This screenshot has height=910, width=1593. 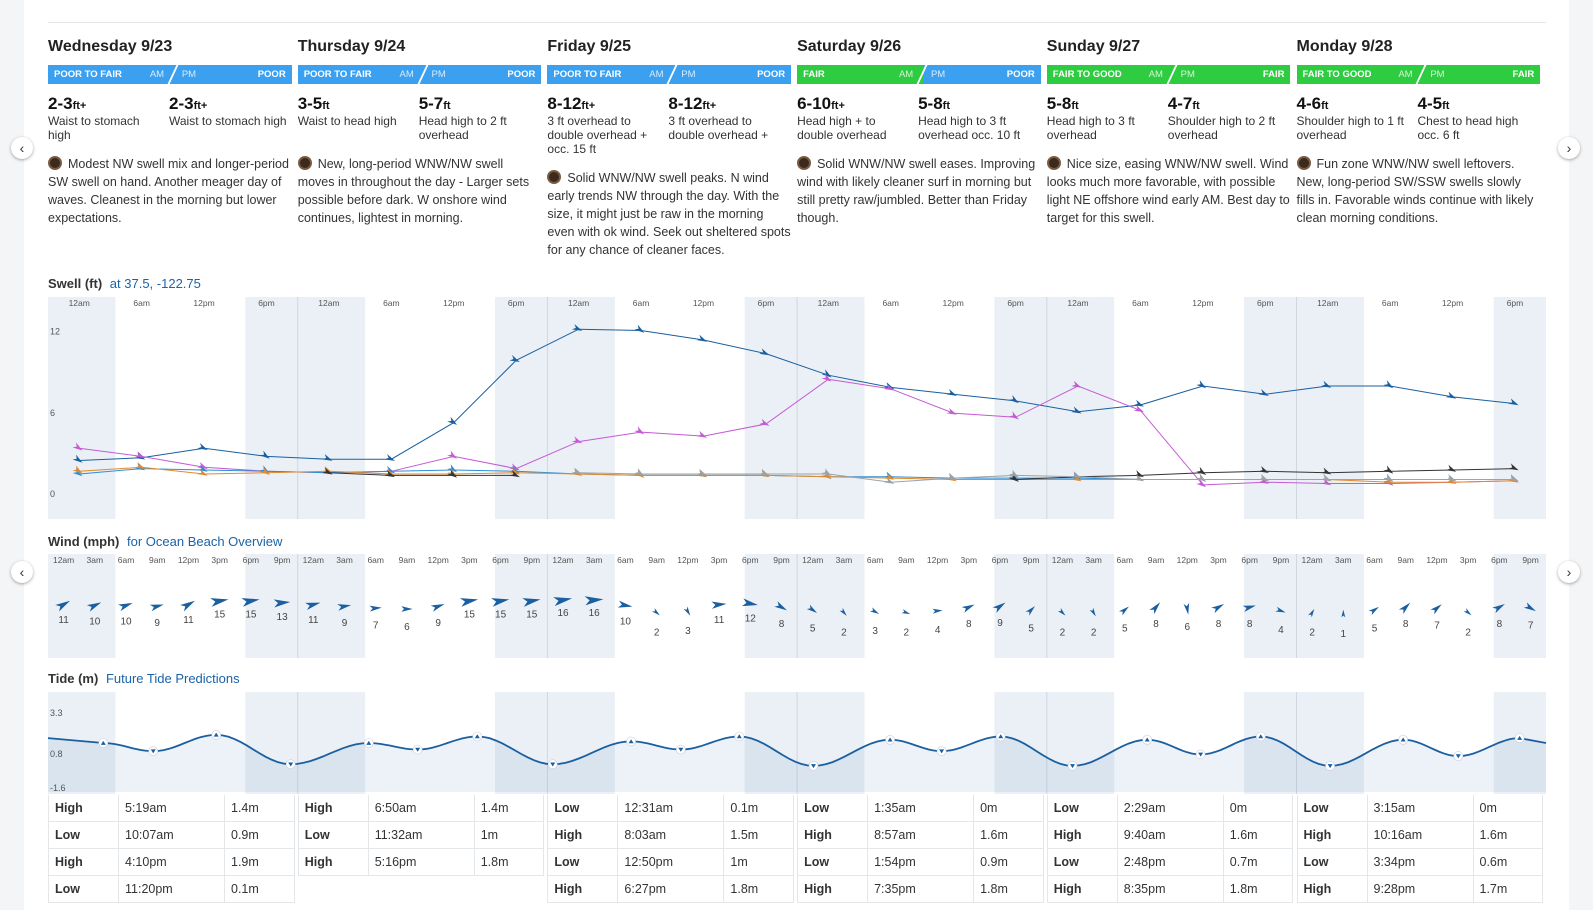 I want to click on tide-high-marker, so click(x=216, y=734).